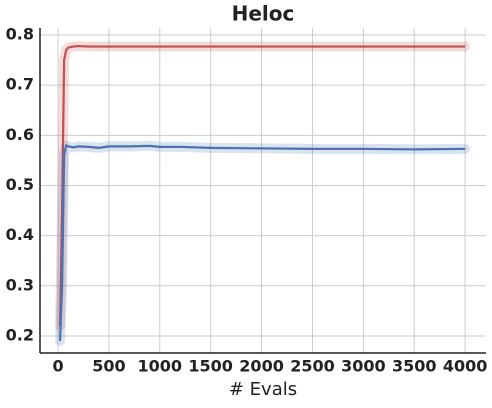 Image resolution: width=492 pixels, height=408 pixels. I want to click on y-tick-label: 0.6, so click(20, 134).